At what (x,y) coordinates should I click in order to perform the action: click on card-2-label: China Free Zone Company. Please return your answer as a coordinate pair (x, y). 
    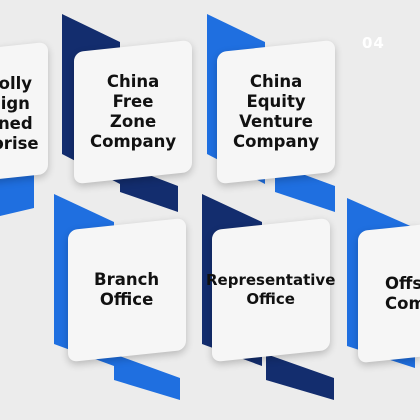
    Looking at the image, I should click on (133, 111).